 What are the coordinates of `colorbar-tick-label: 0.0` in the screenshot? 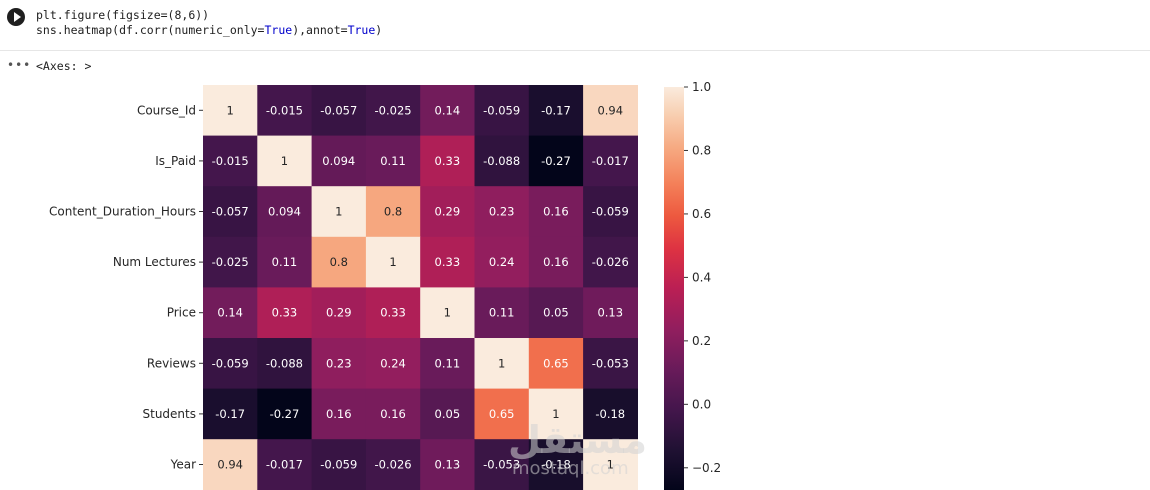 It's located at (701, 404).